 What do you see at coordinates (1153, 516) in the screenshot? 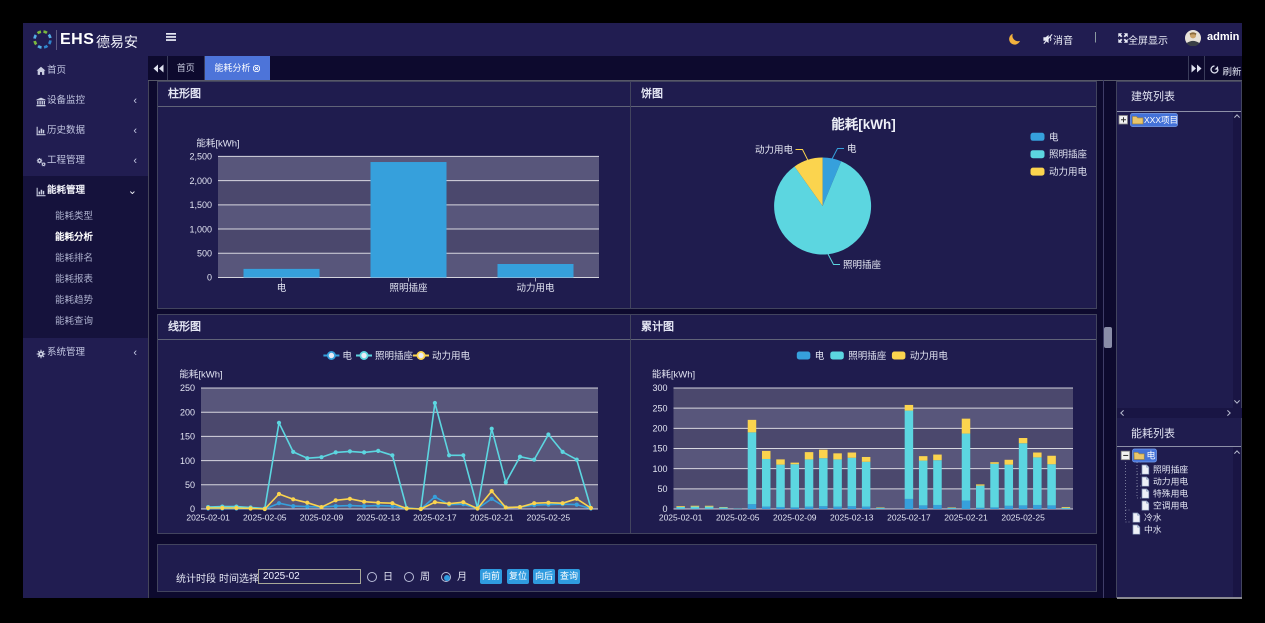
I see `svg-text: 冷水` at bounding box center [1153, 516].